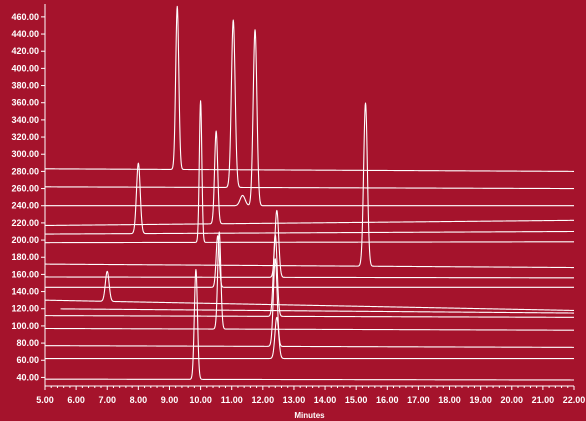  What do you see at coordinates (232, 400) in the screenshot?
I see `x-tick-label: 11.00` at bounding box center [232, 400].